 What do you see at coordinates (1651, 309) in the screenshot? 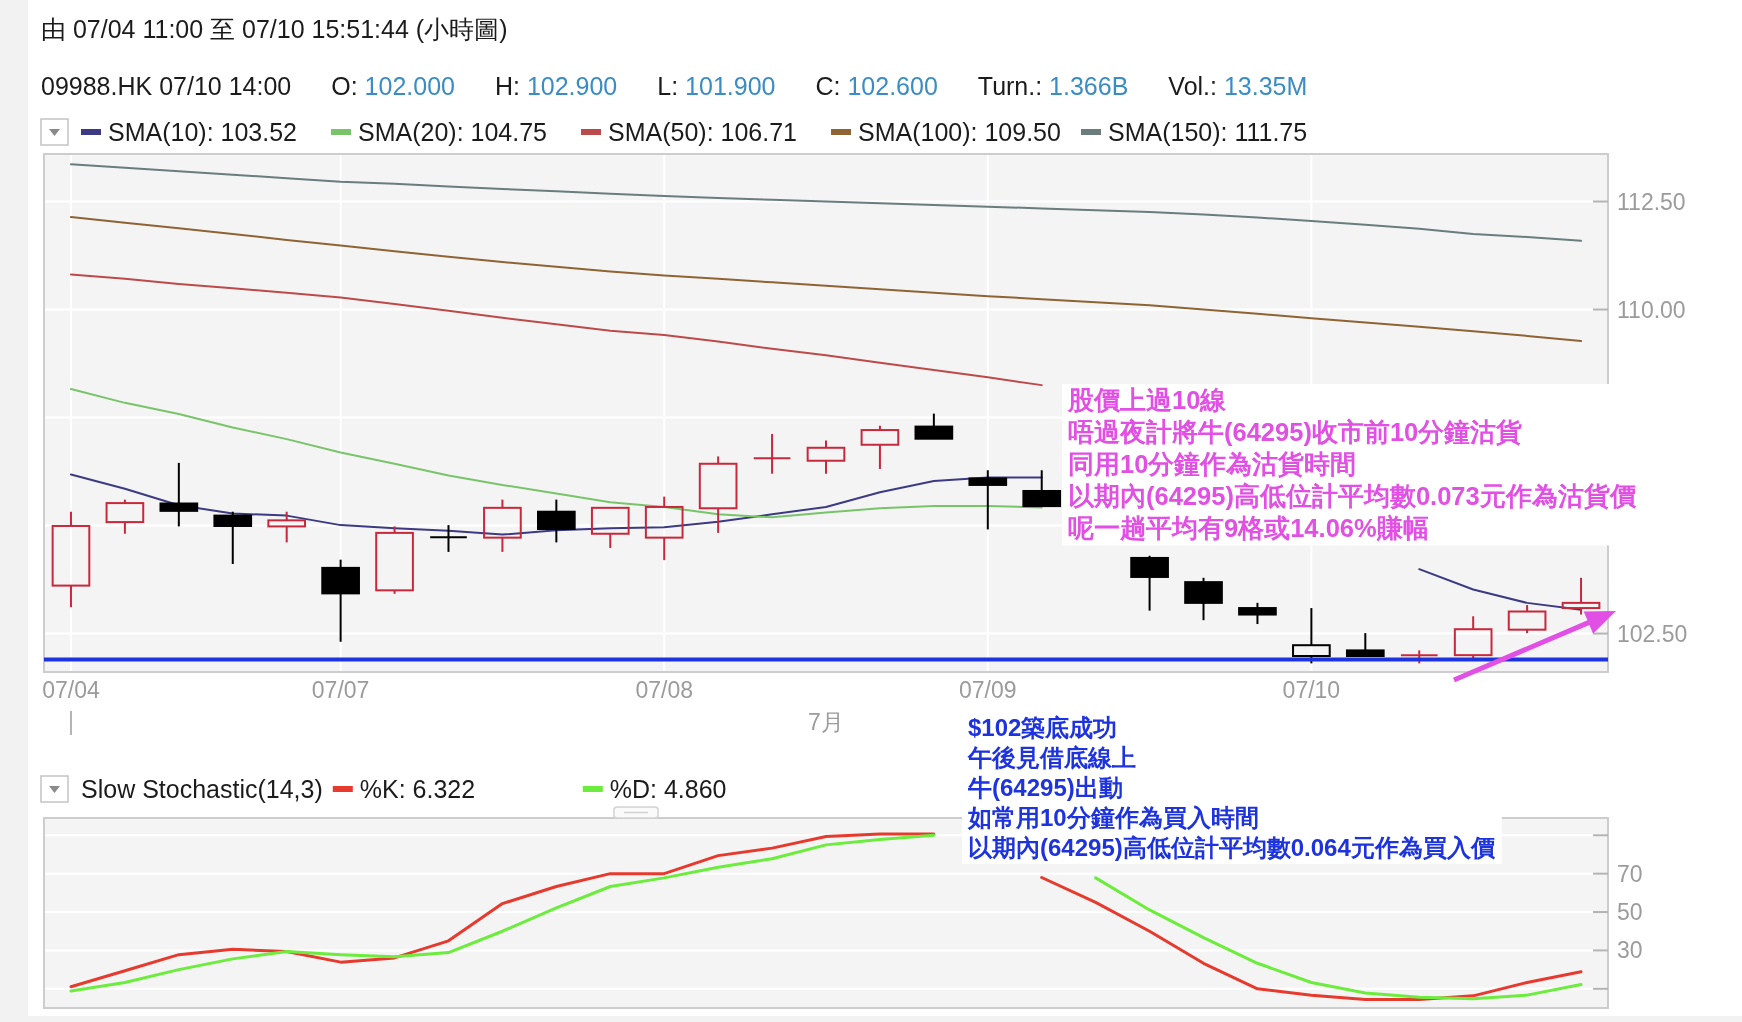
I see `tick-label: 110.00` at bounding box center [1651, 309].